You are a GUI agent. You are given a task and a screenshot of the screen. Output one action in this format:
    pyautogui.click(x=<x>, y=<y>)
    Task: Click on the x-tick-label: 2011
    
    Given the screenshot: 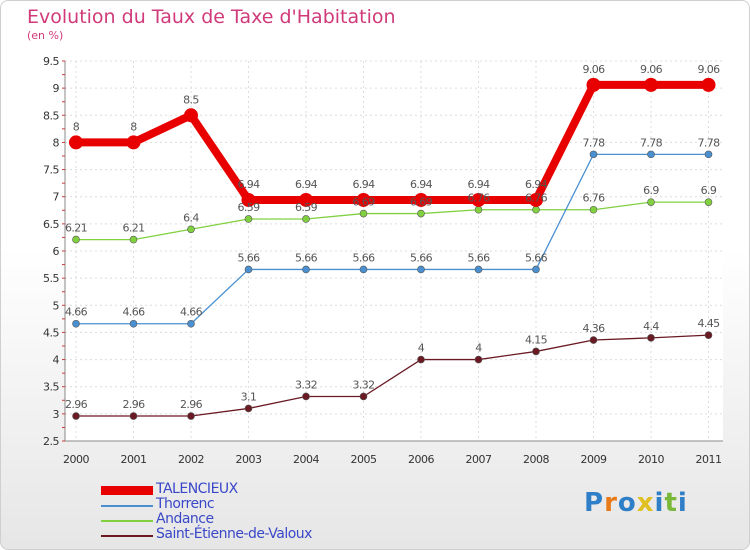 What is the action you would take?
    pyautogui.click(x=709, y=459)
    